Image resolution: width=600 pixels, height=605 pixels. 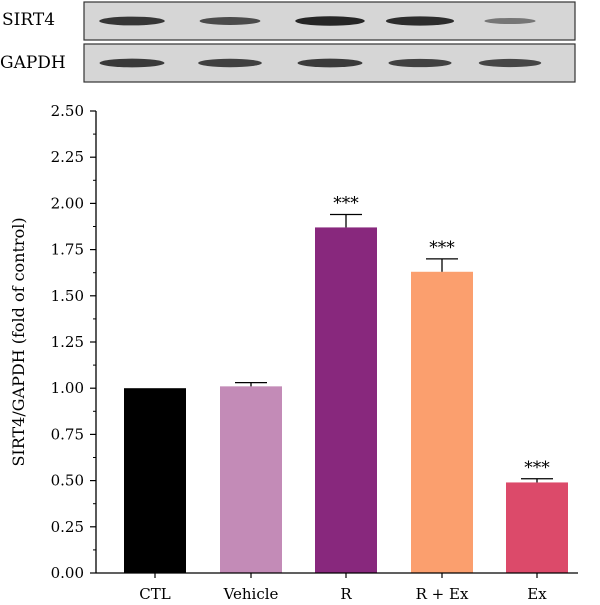 What do you see at coordinates (67, 481) in the screenshot?
I see `y-tick-label: 0.50` at bounding box center [67, 481].